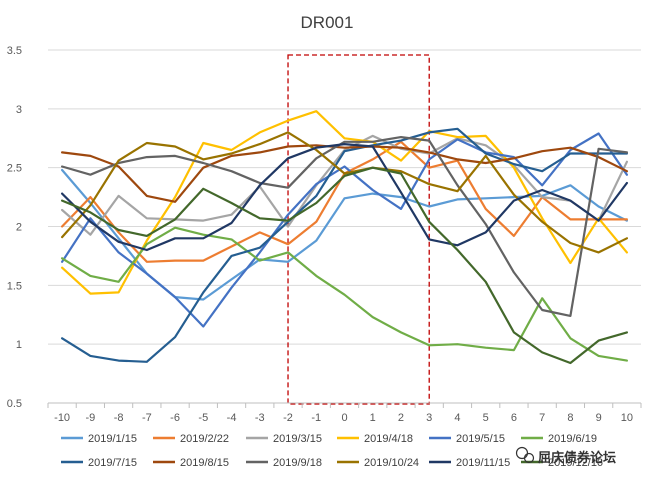 This screenshot has height=485, width=655. Describe the element at coordinates (483, 463) in the screenshot. I see `legend-label: 2019/11/15` at that location.